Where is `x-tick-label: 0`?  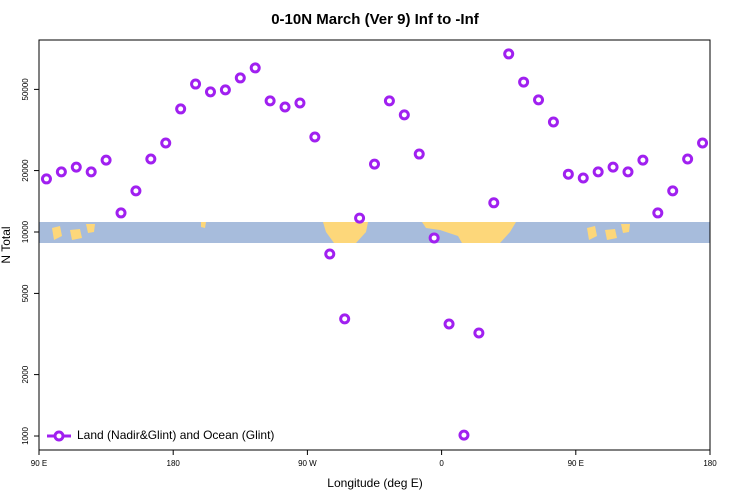 x-tick-label: 0 is located at coordinates (441, 463).